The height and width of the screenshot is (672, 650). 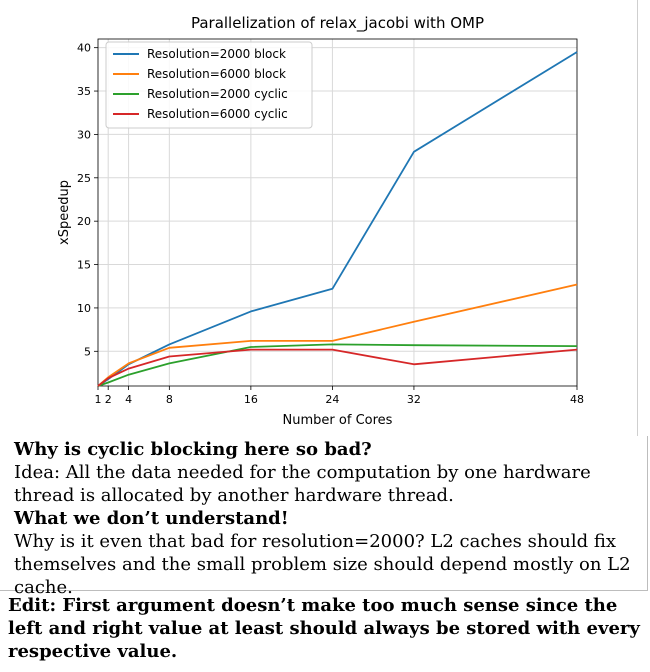 I want to click on y-tick-label: 30, so click(x=84, y=134).